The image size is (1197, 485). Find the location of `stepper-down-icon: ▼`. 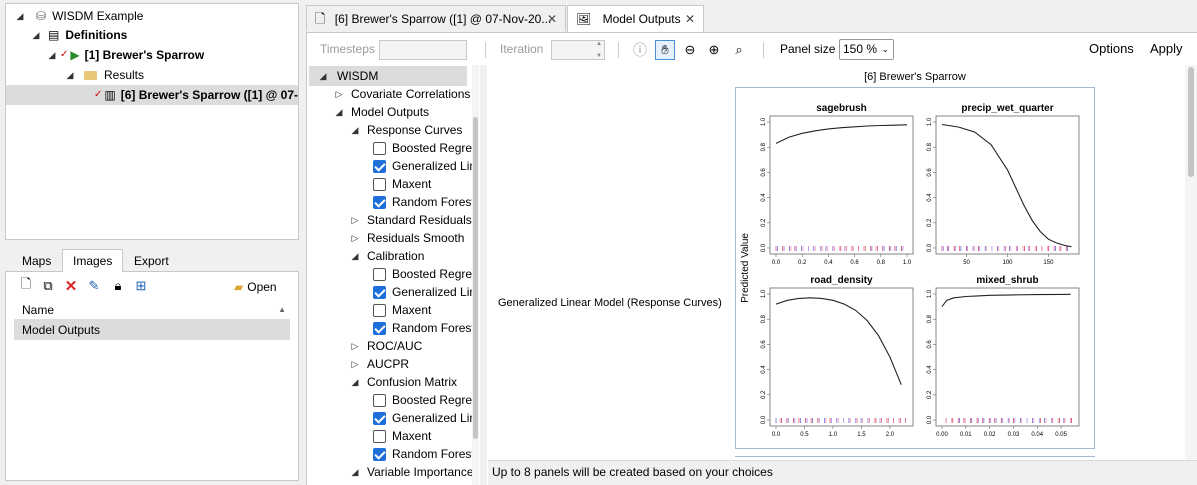

stepper-down-icon: ▼ is located at coordinates (599, 56).